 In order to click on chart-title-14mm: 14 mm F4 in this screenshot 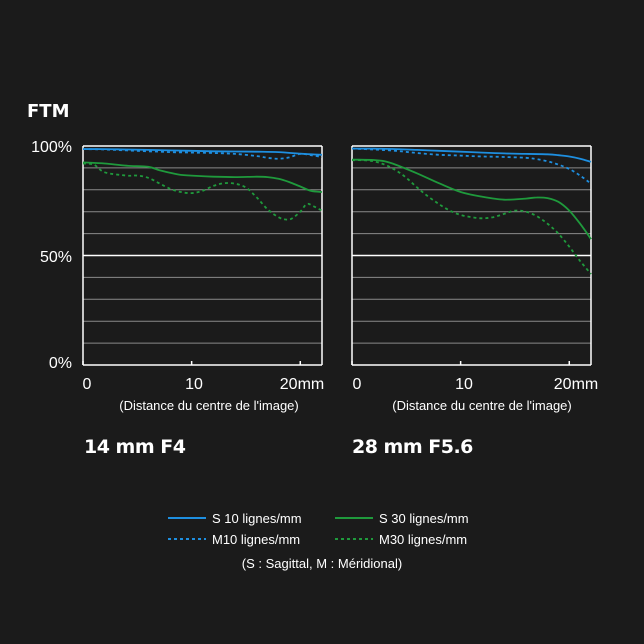, I will do `click(135, 447)`.